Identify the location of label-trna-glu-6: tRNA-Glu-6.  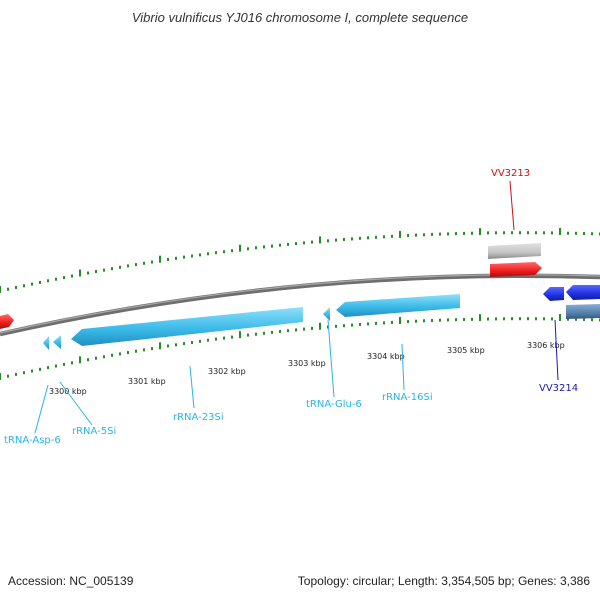
(334, 404).